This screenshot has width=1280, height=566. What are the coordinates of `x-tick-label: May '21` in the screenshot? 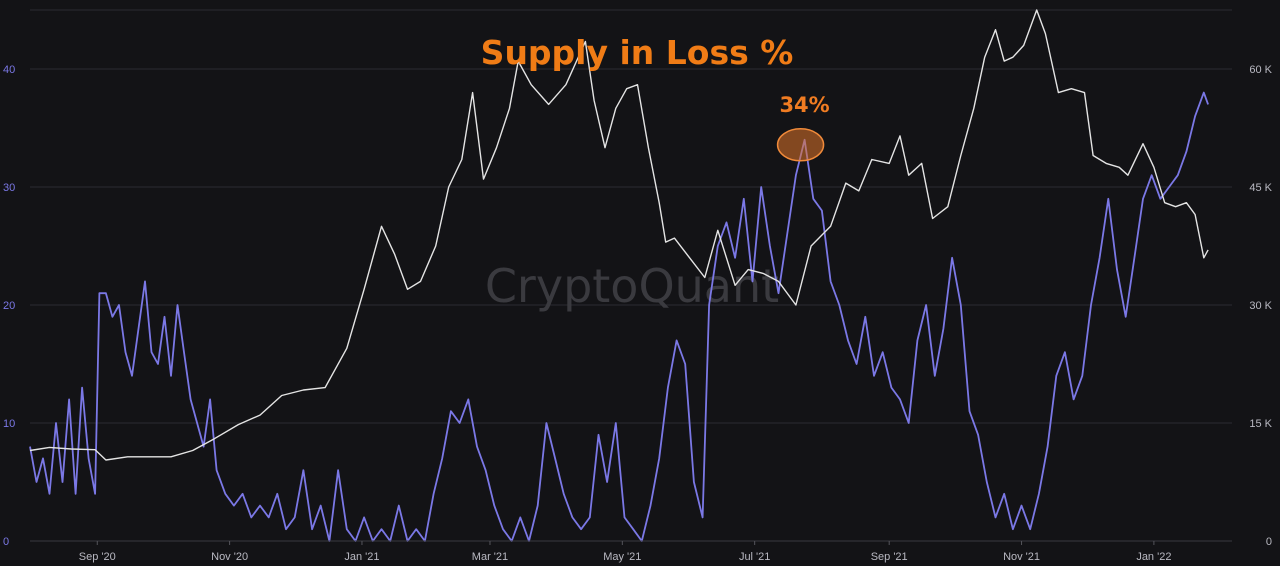 It's located at (622, 557).